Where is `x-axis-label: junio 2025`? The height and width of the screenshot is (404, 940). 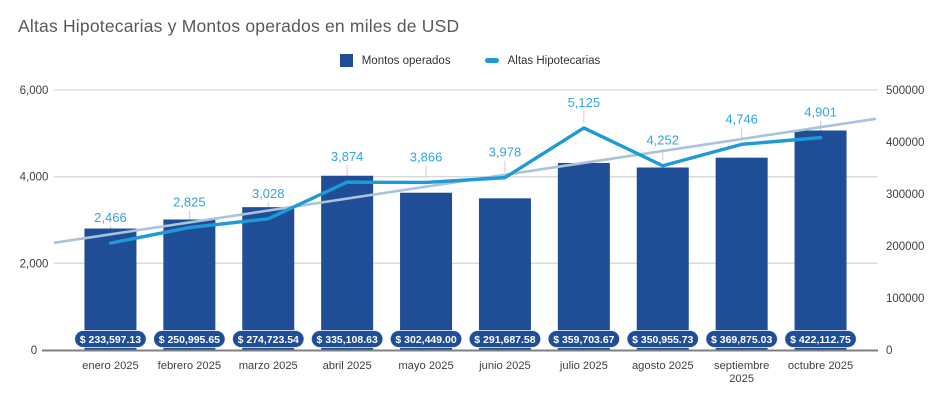 x-axis-label: junio 2025 is located at coordinates (504, 366).